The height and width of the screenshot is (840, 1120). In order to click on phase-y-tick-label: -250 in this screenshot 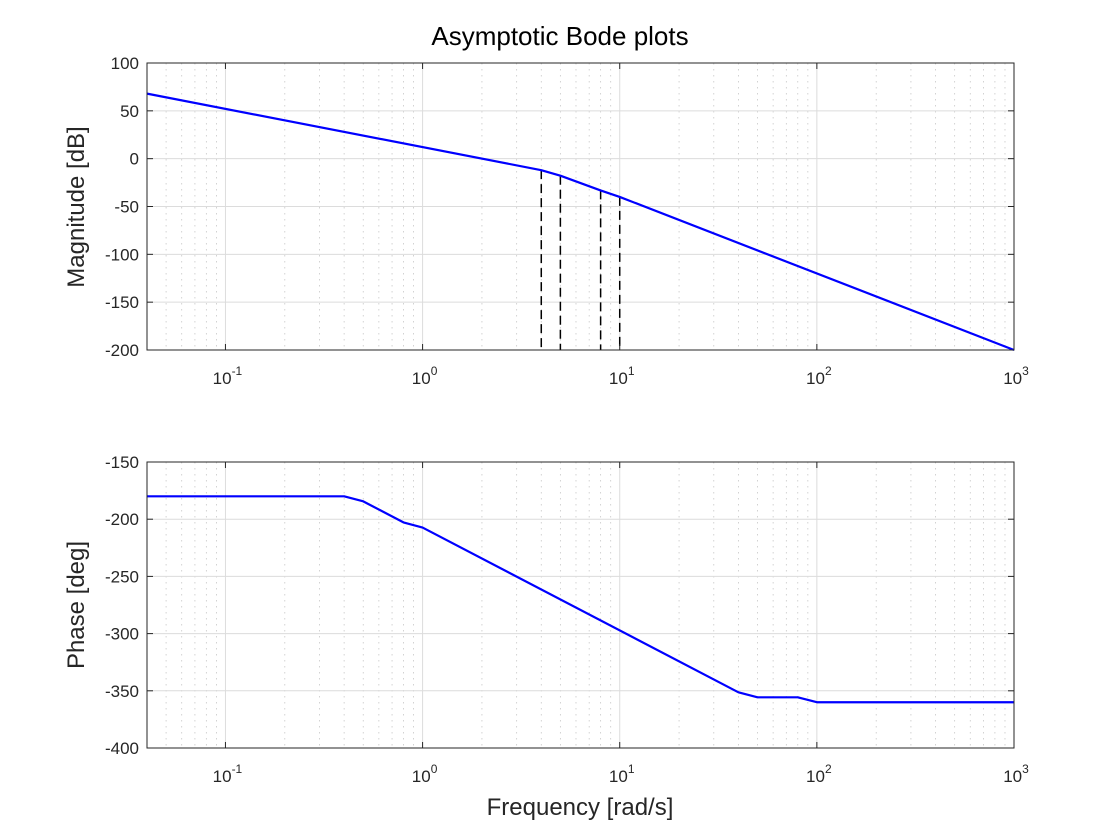, I will do `click(122, 576)`.